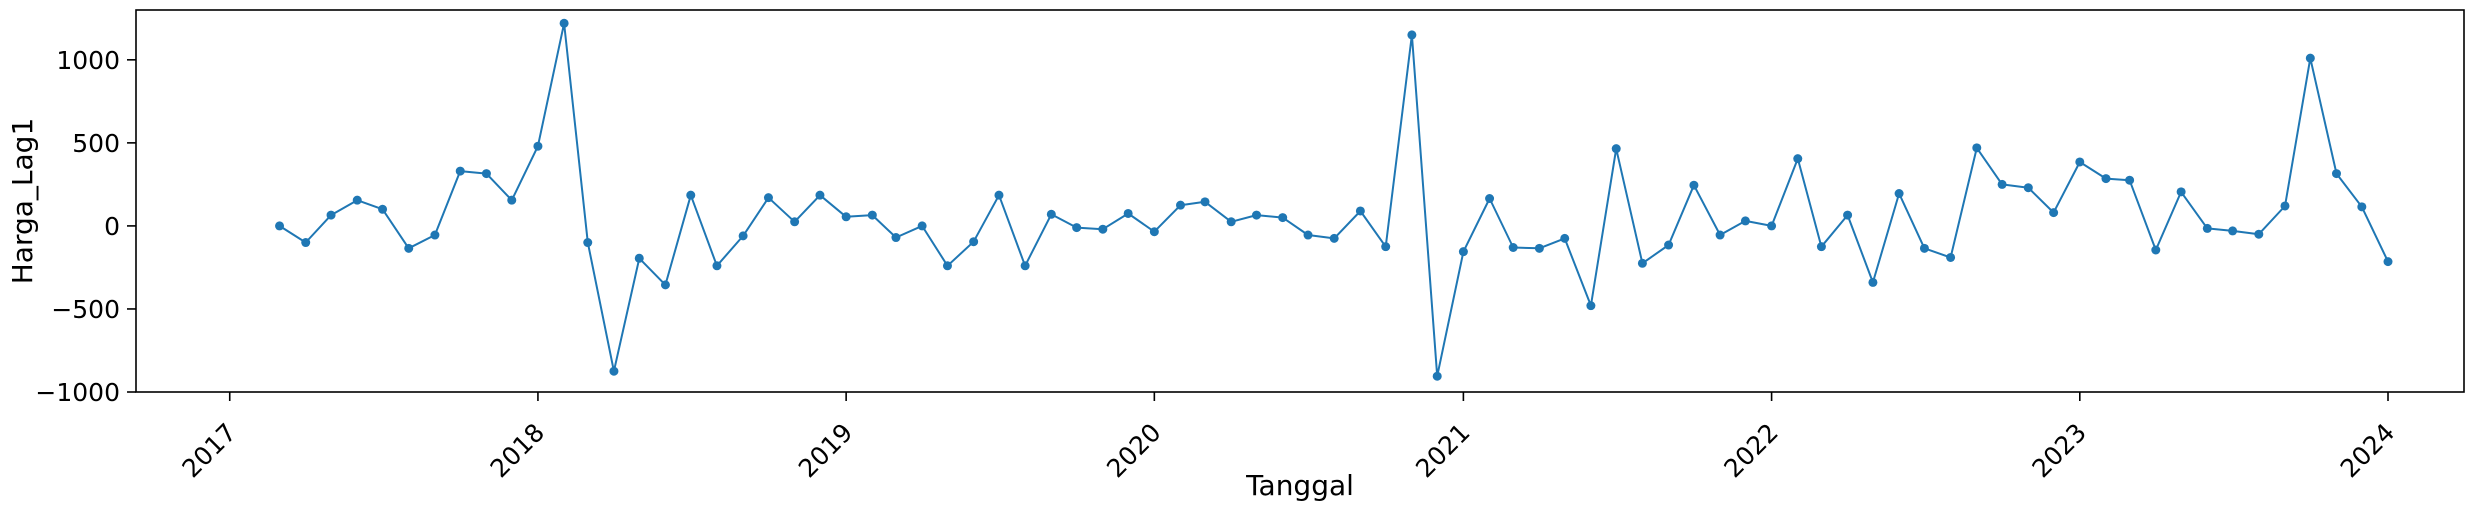 This screenshot has height=510, width=2472. I want to click on x-tick-label: 2023, so click(2059, 450).